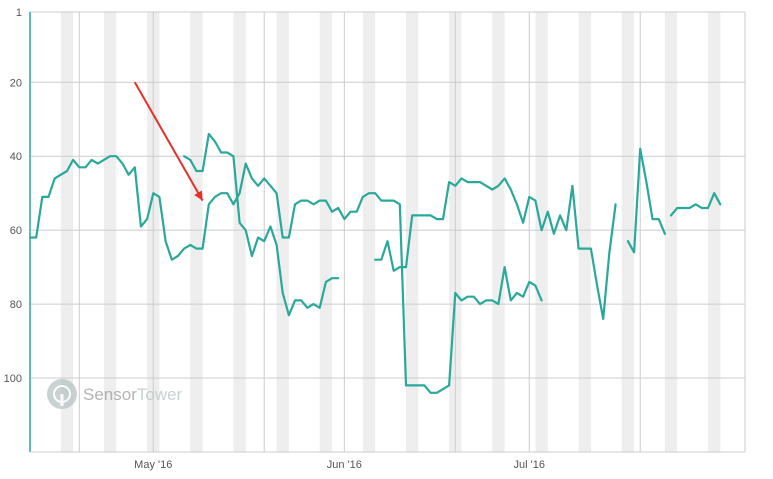 The width and height of the screenshot is (773, 479). I want to click on y-tick-label: 80, so click(16, 305).